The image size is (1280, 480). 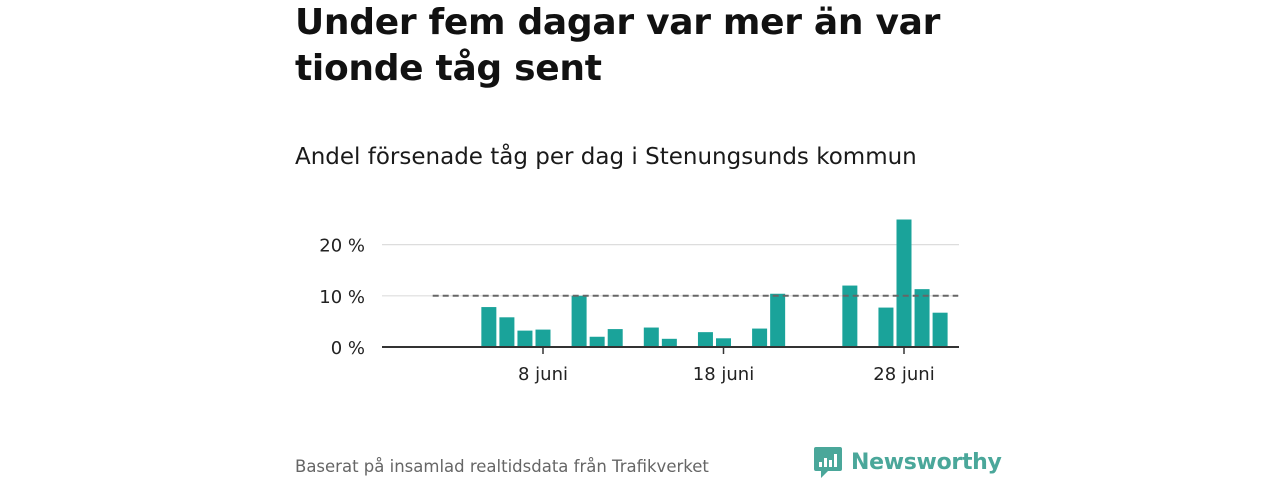 I want to click on x-tick-label: 8 juni, so click(x=543, y=374).